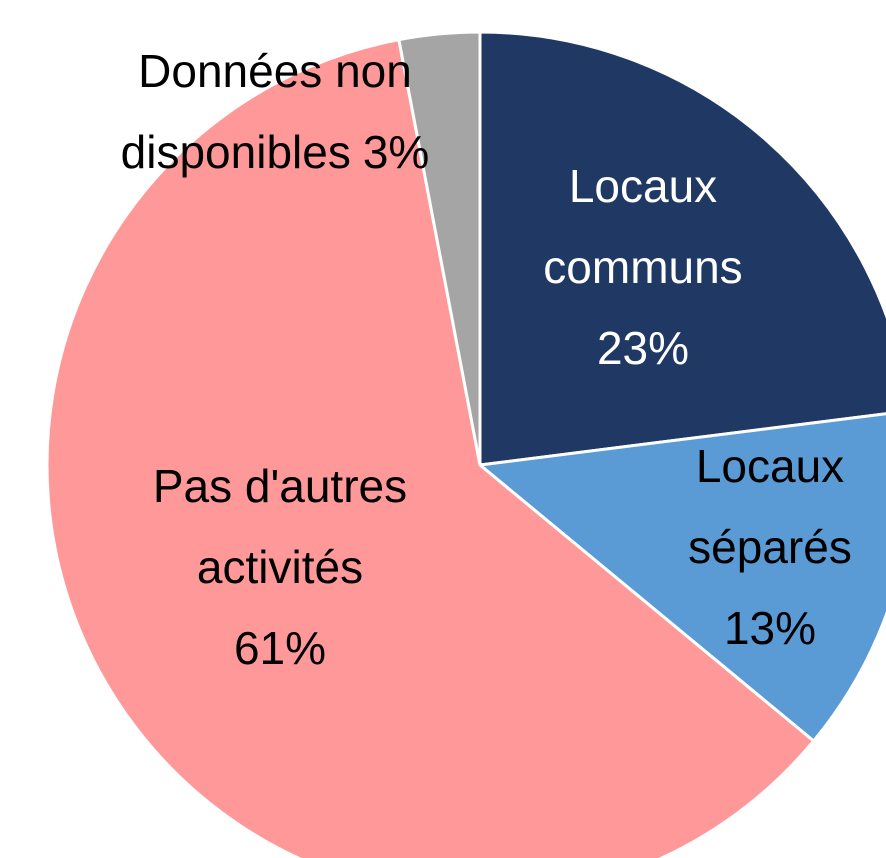 The image size is (886, 858). I want to click on label-line: disponibles, so click(236, 152).